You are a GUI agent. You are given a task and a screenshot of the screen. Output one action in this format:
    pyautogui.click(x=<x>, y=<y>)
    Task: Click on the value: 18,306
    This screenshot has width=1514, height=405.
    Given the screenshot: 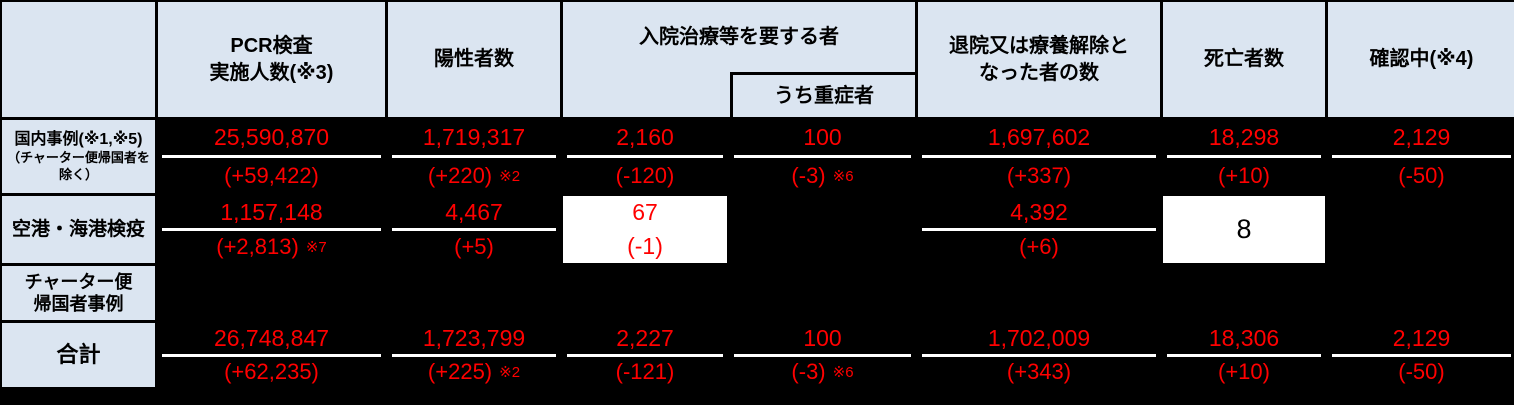 What is the action you would take?
    pyautogui.click(x=1244, y=340)
    